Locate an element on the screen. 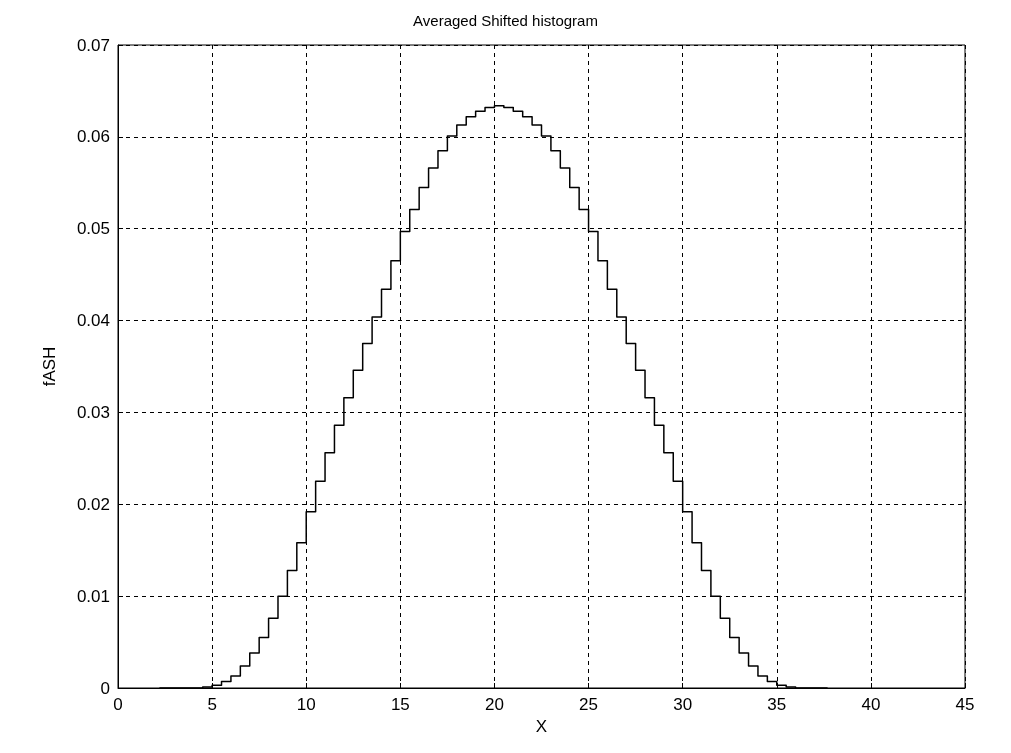  y-tick-label: 0.07 is located at coordinates (93, 45).